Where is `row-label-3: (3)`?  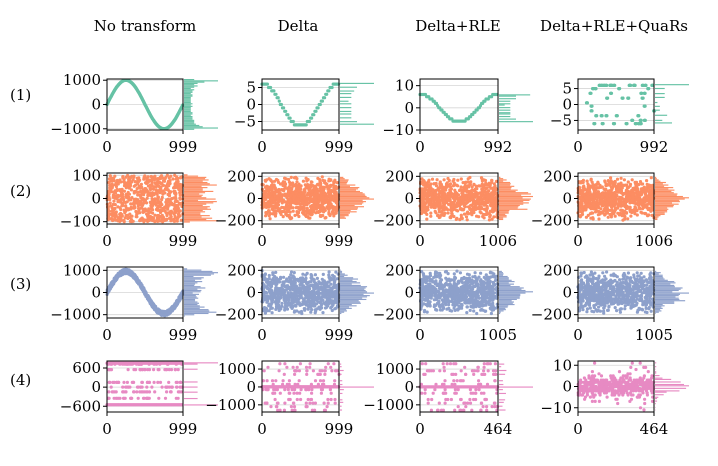
row-label-3: (3) is located at coordinates (20, 284).